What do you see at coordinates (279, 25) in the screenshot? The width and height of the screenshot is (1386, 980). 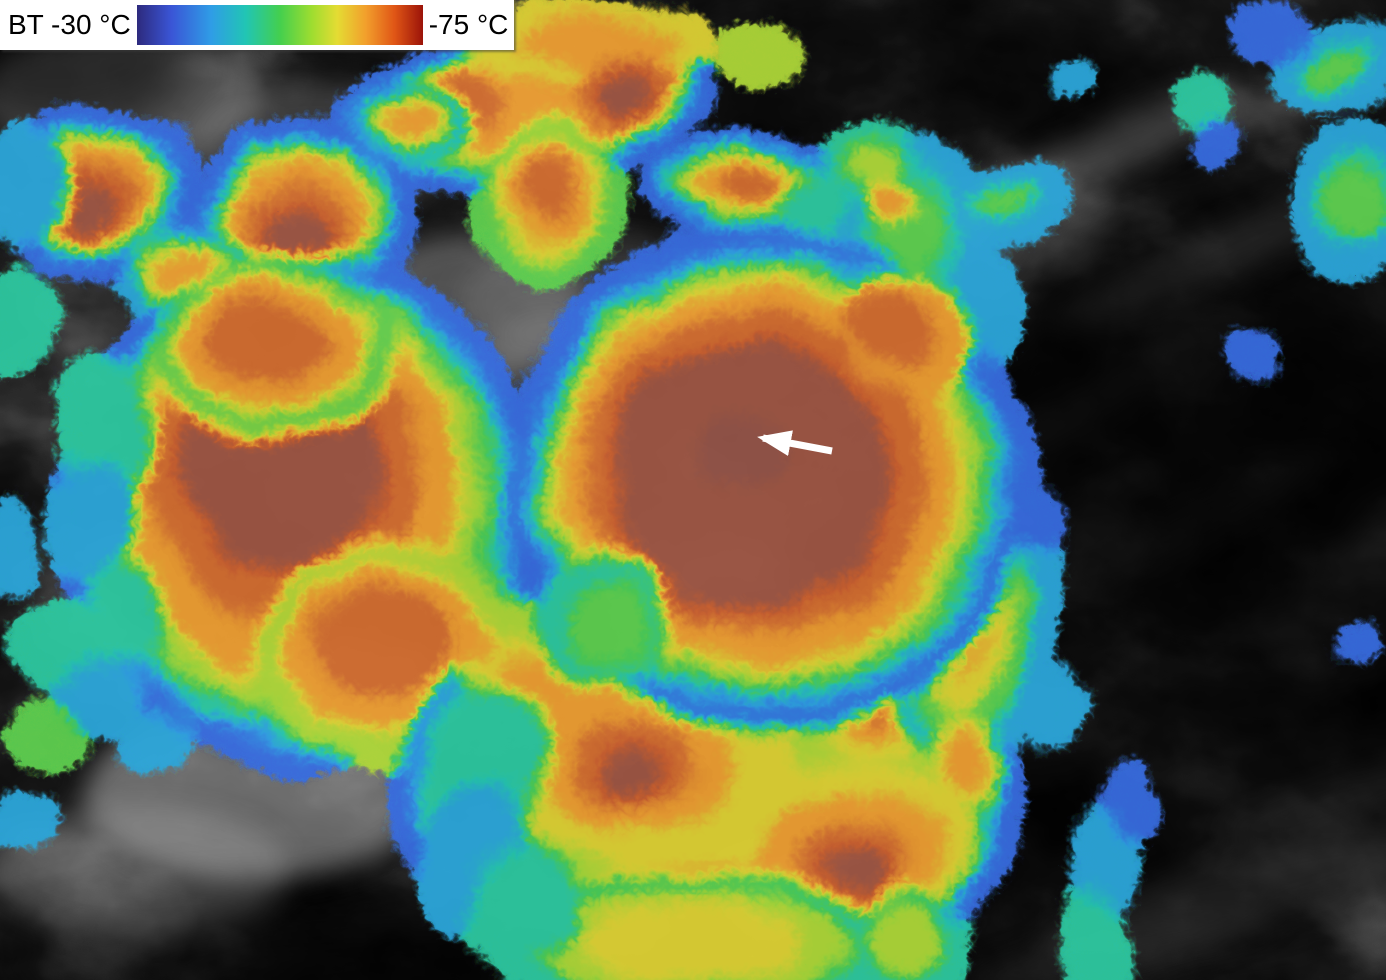 I see `colorbar-gradient` at bounding box center [279, 25].